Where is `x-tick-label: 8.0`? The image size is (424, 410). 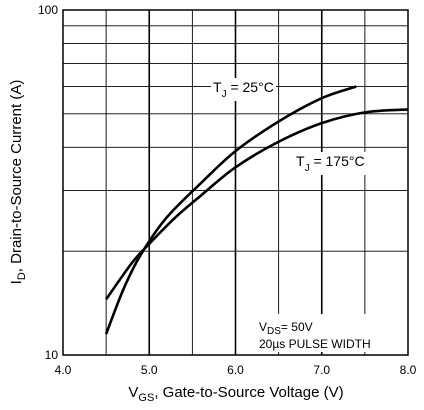 x-tick-label: 8.0 is located at coordinates (408, 370).